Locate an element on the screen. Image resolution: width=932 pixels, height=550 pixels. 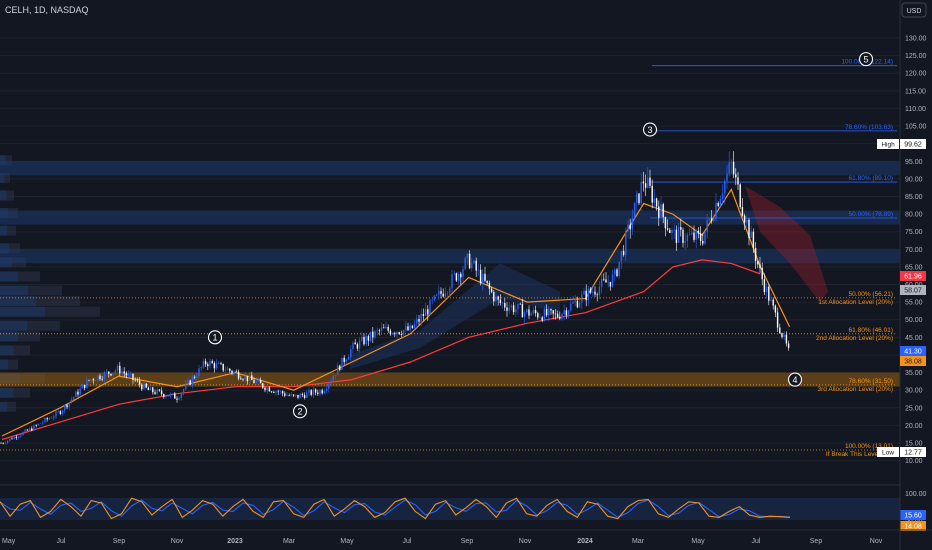
price-tick: 50.00 is located at coordinates (914, 320).